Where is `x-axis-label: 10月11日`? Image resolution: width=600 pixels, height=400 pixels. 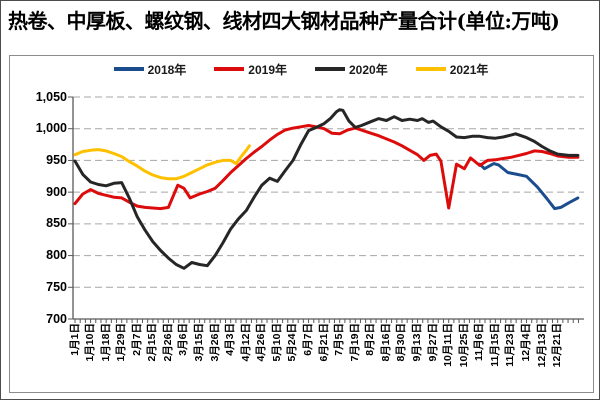 x-axis-label: 10月11日 is located at coordinates (448, 345).